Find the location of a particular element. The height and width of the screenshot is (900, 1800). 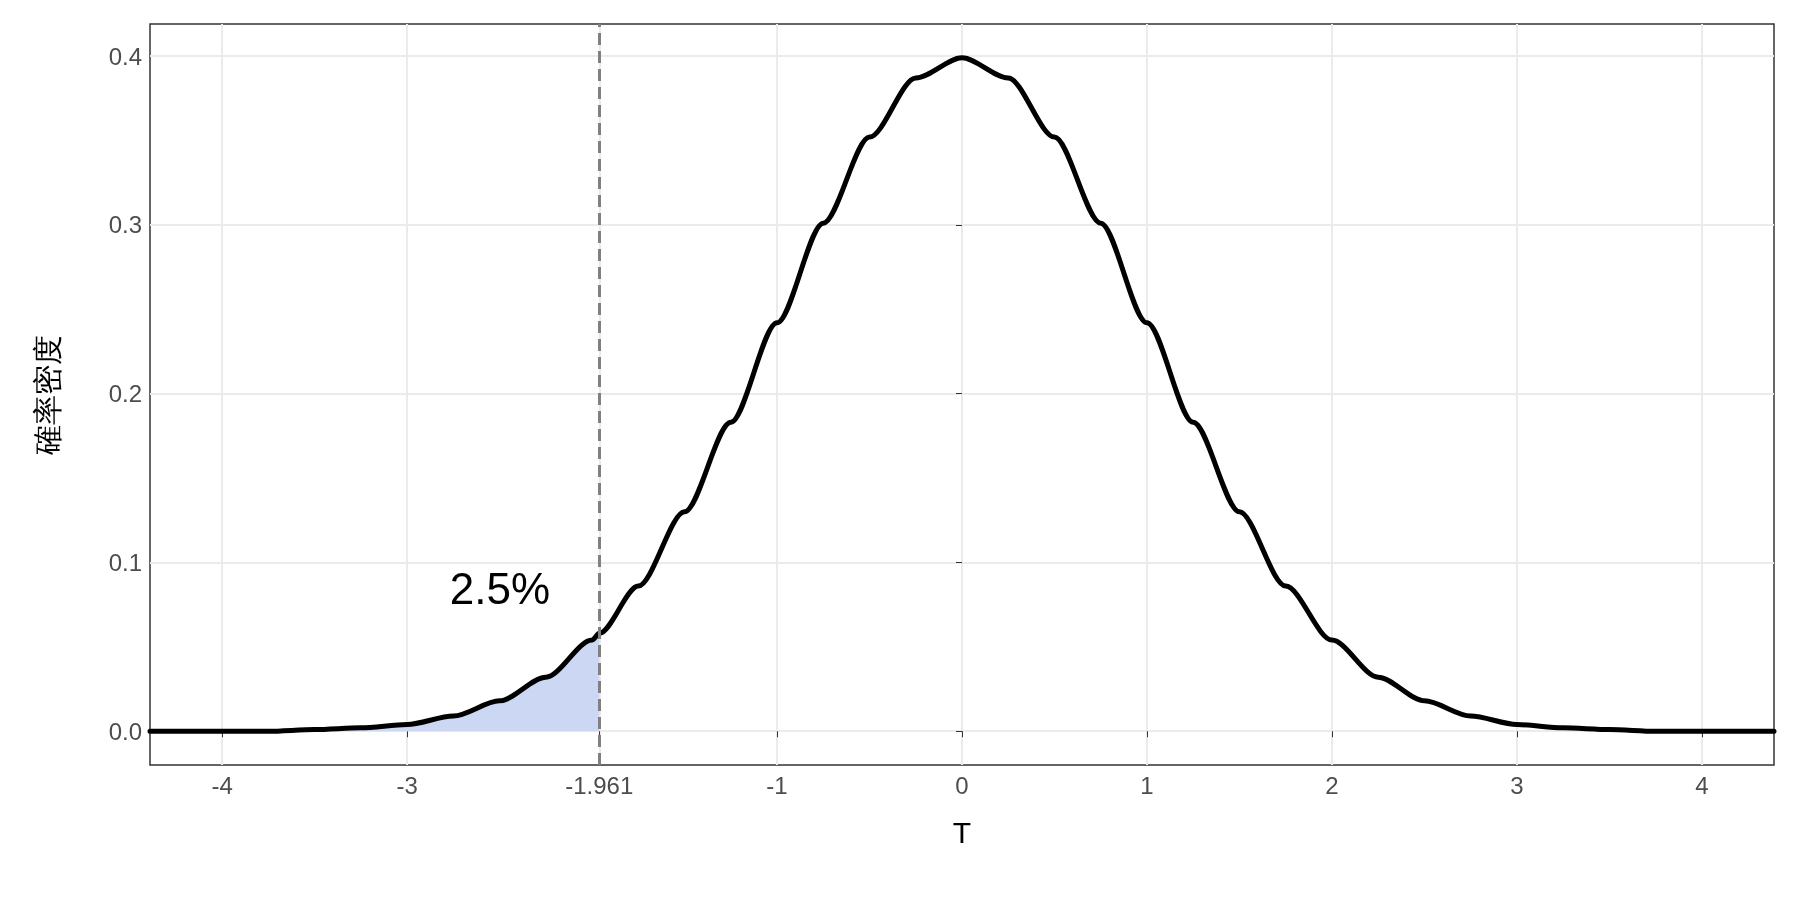

x-tick-label: -1 is located at coordinates (777, 785).